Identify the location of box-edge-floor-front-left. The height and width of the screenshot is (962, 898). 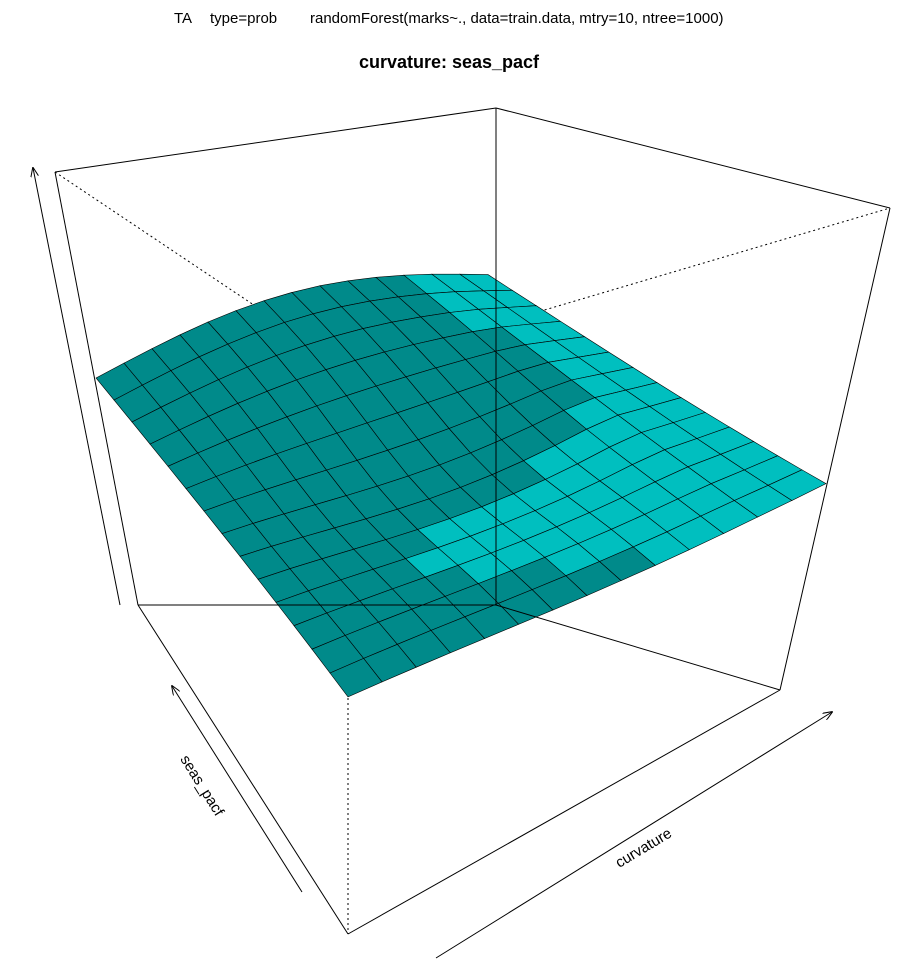
(243, 769).